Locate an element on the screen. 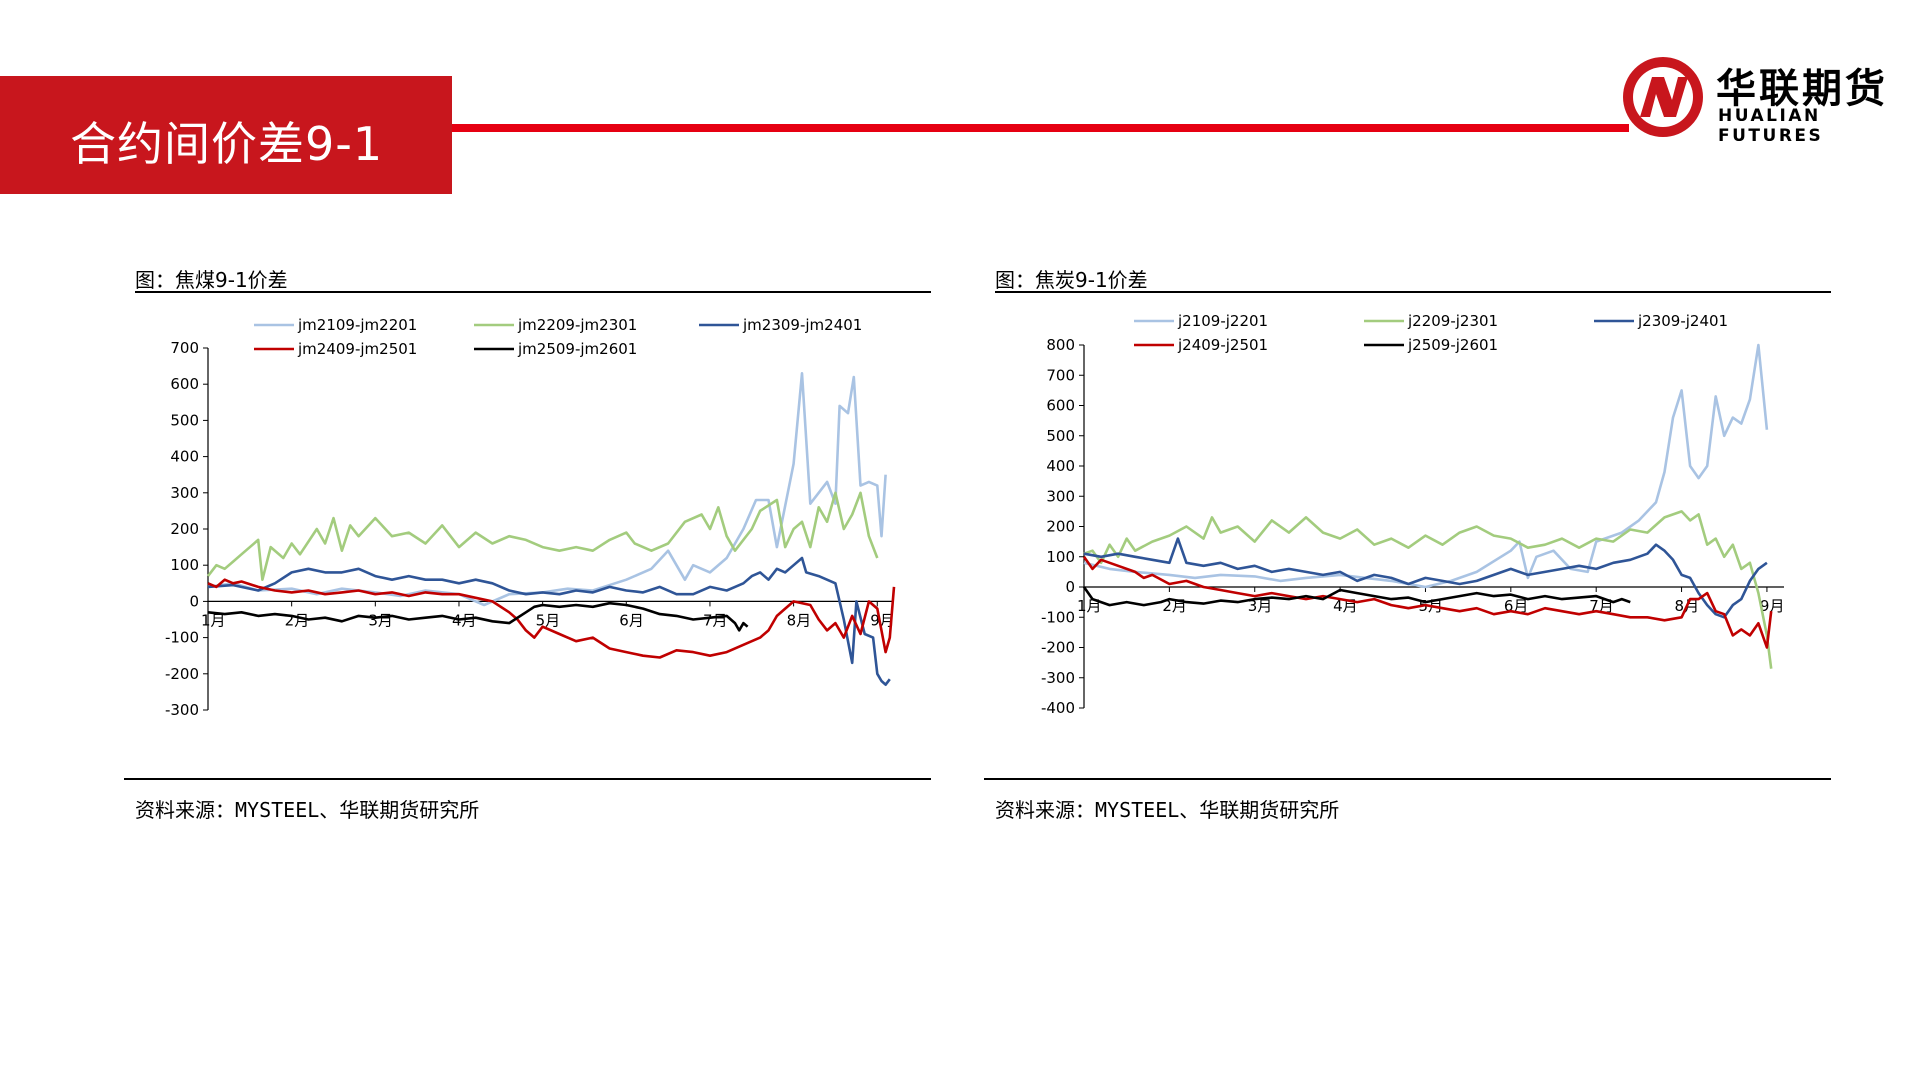 The height and width of the screenshot is (1080, 1920). hualian-logo-icon is located at coordinates (1663, 97).